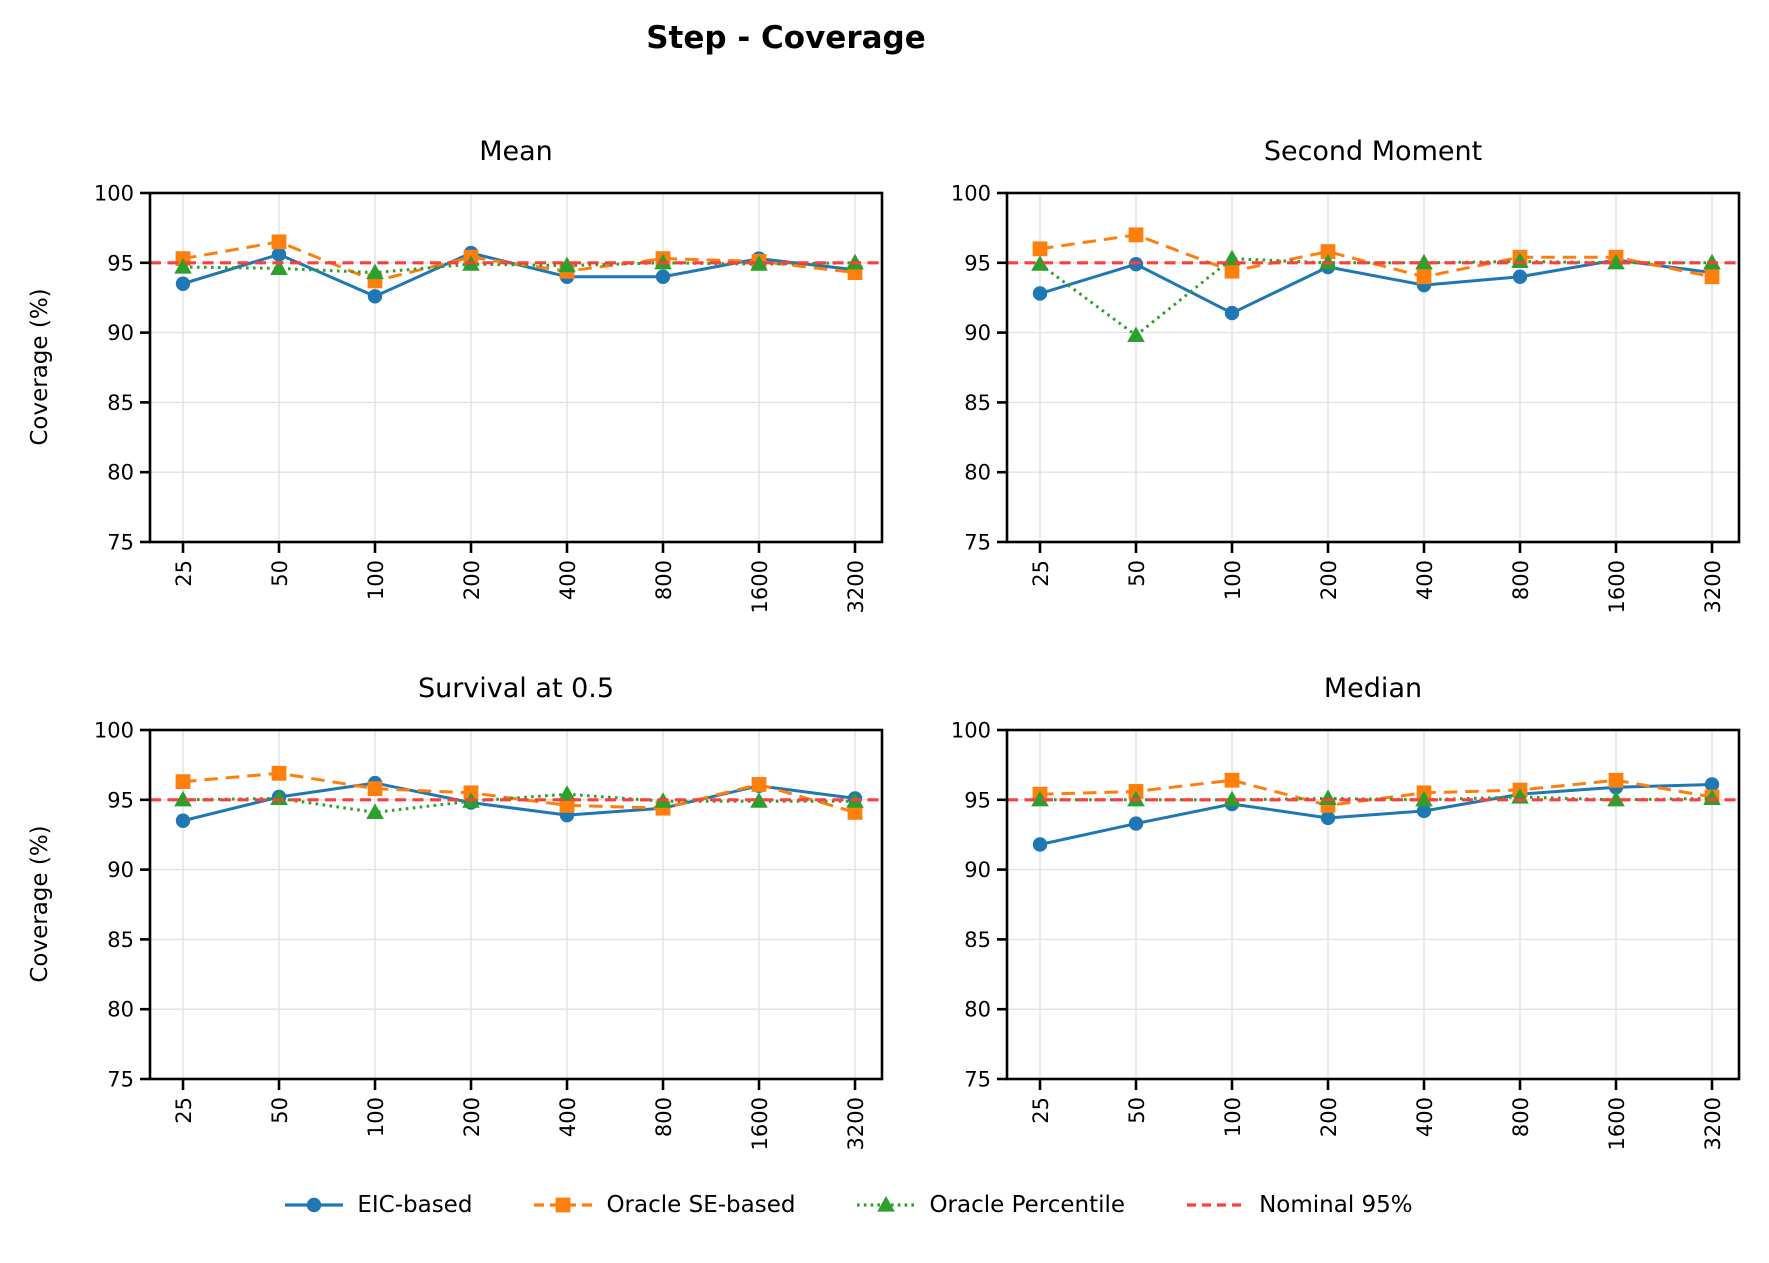 The height and width of the screenshot is (1263, 1769). Describe the element at coordinates (516, 688) in the screenshot. I see `svg-text: Survival at 0.5` at that location.